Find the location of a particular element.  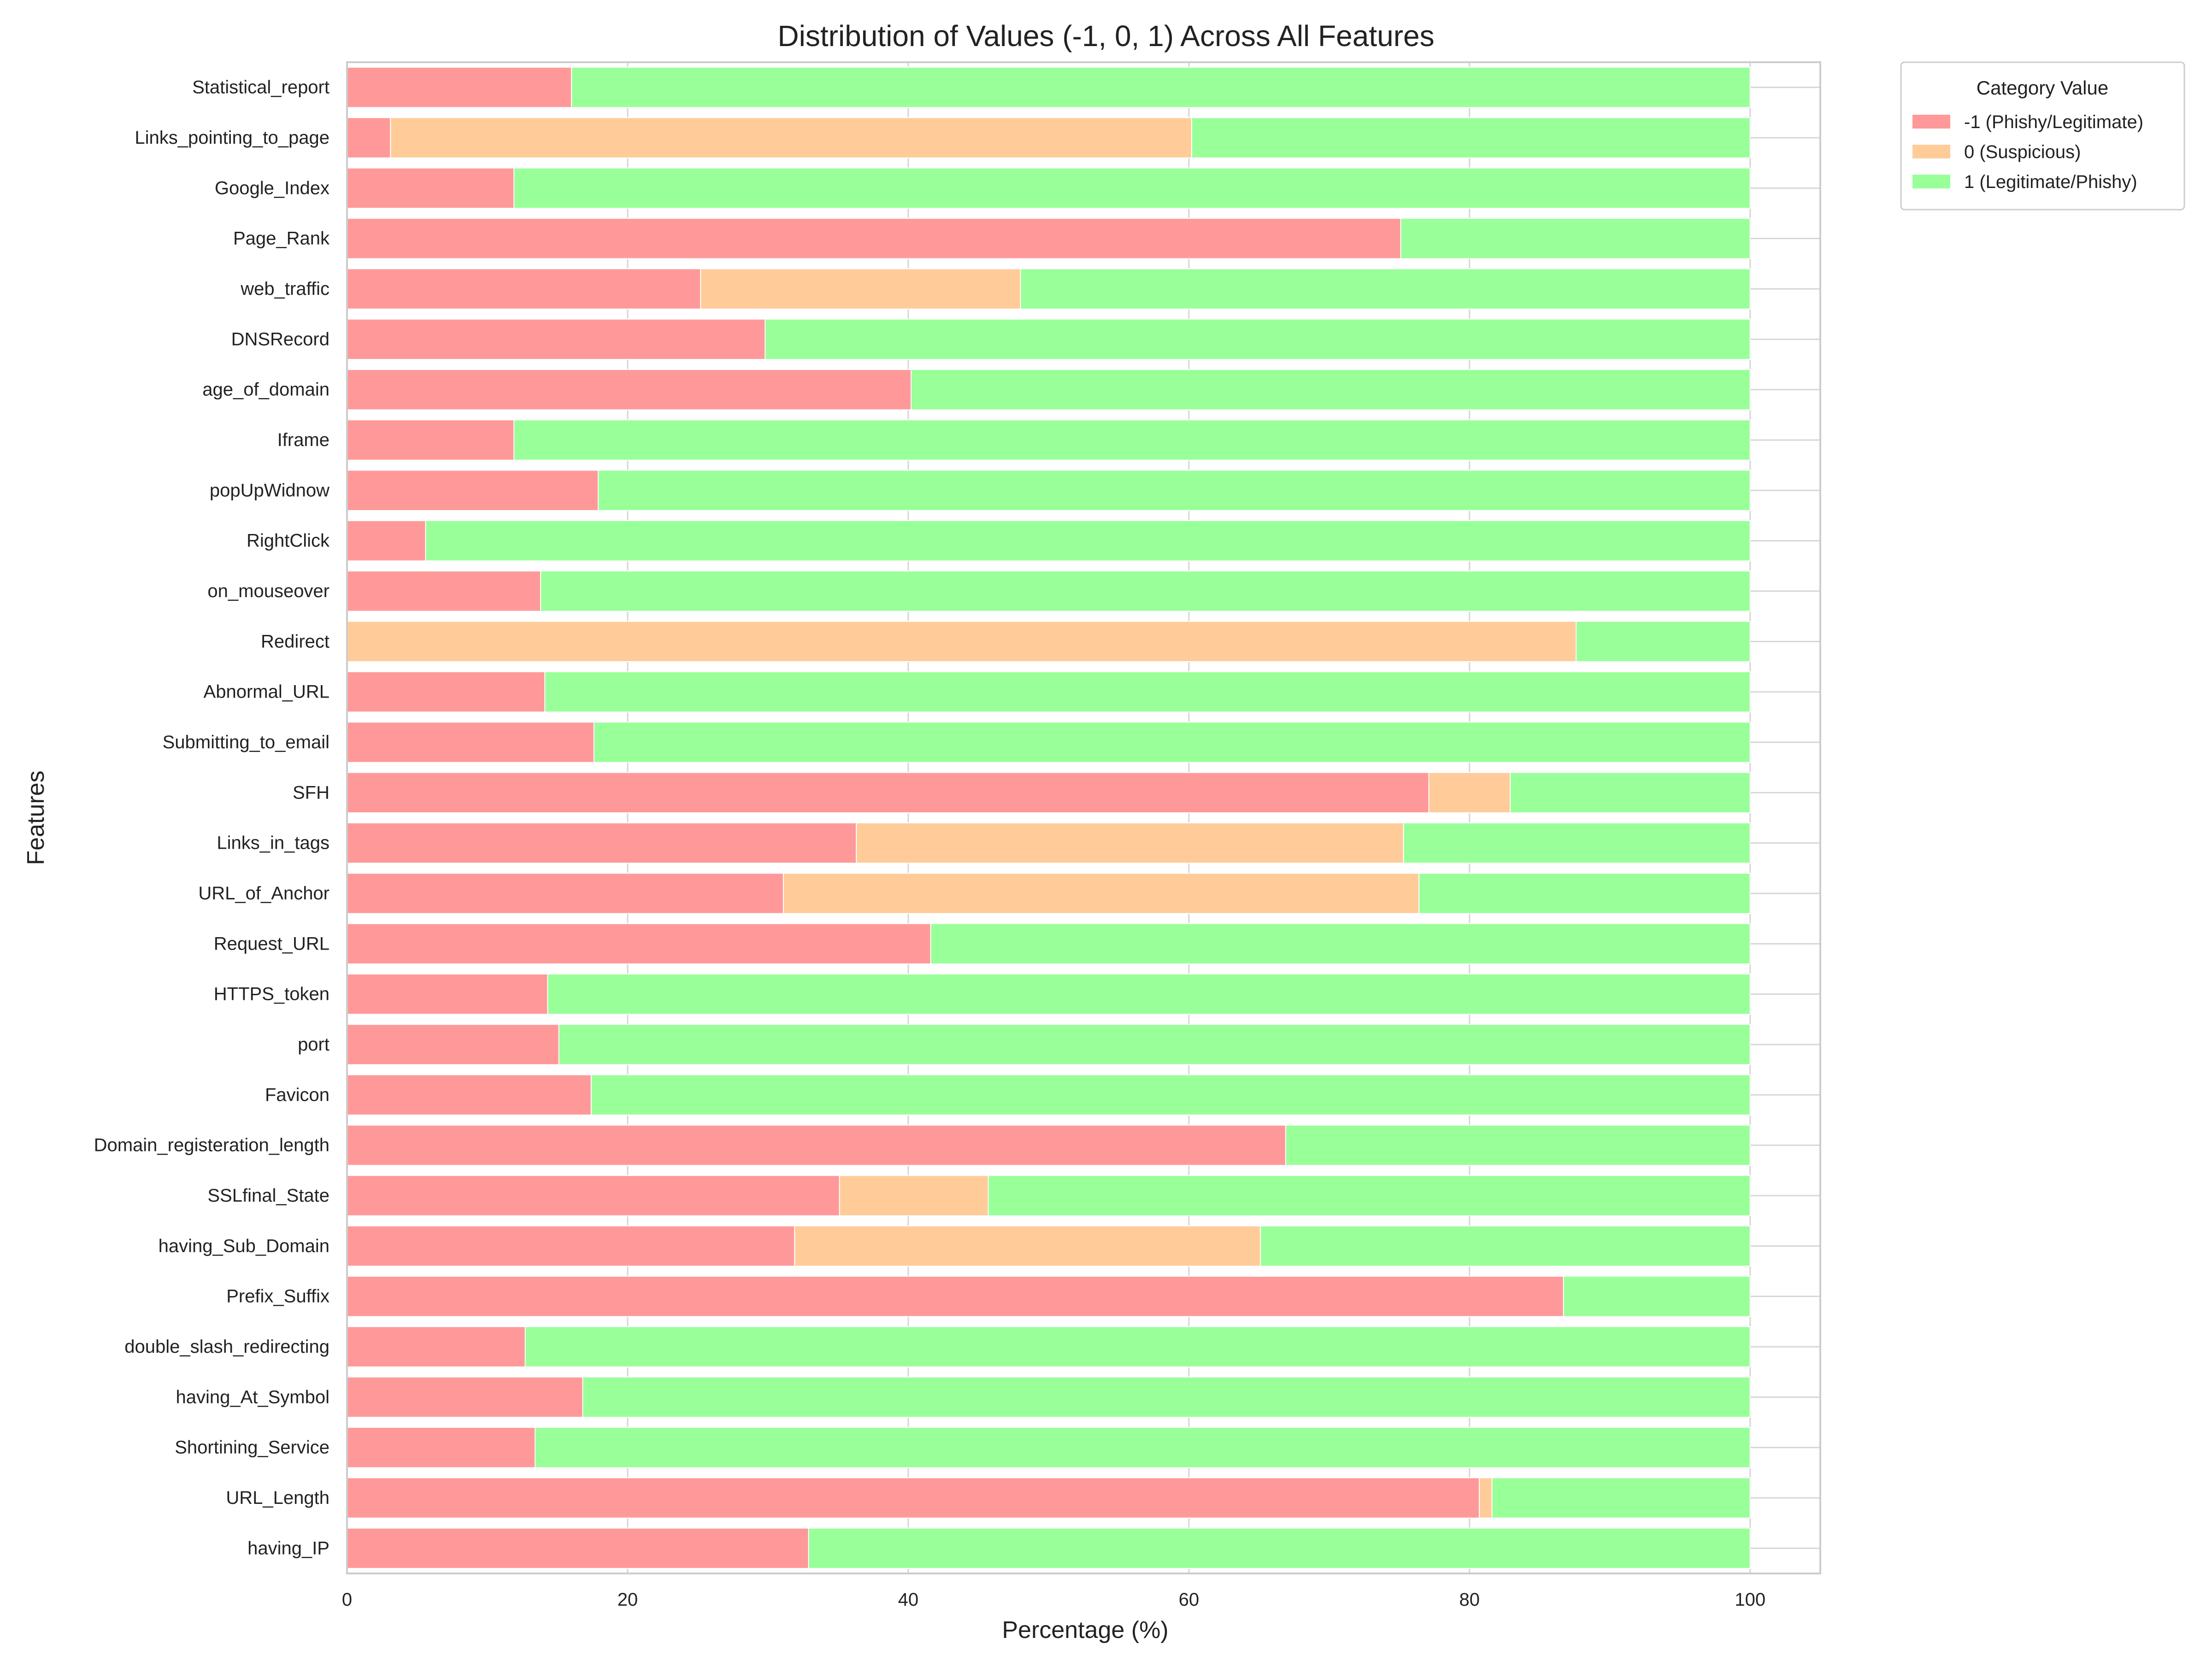

y-tick-label-https-token: HTTPS_token is located at coordinates (271, 994).